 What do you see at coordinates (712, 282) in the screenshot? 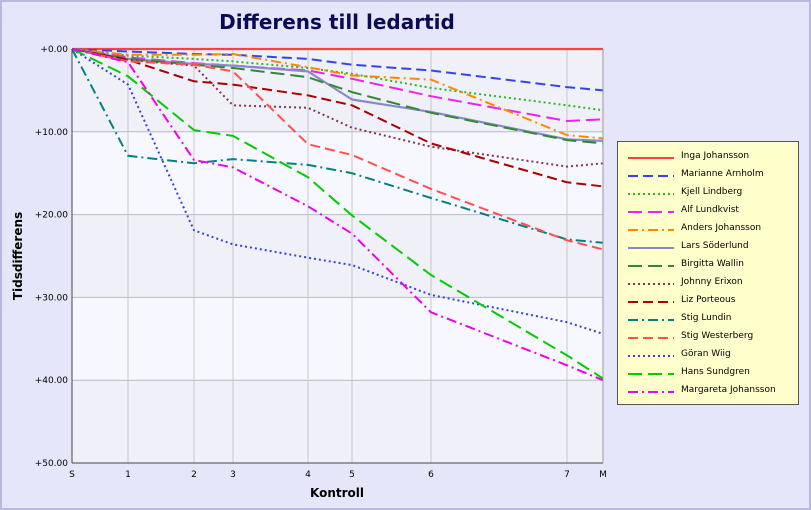
I see `legend-label: Johnny Erixon` at bounding box center [712, 282].